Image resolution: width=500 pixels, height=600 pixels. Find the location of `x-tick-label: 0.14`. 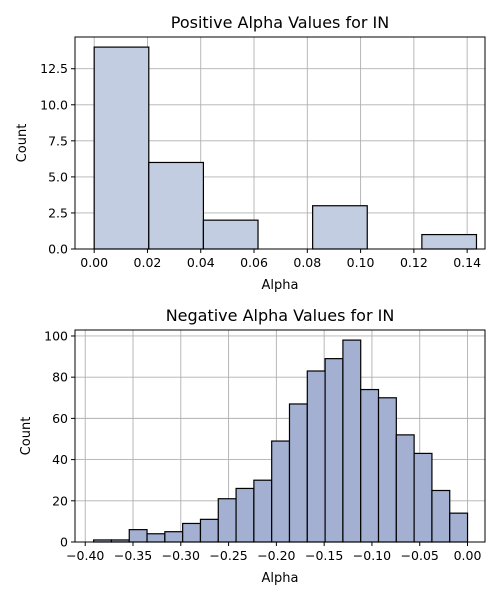

x-tick-label: 0.14 is located at coordinates (467, 262).